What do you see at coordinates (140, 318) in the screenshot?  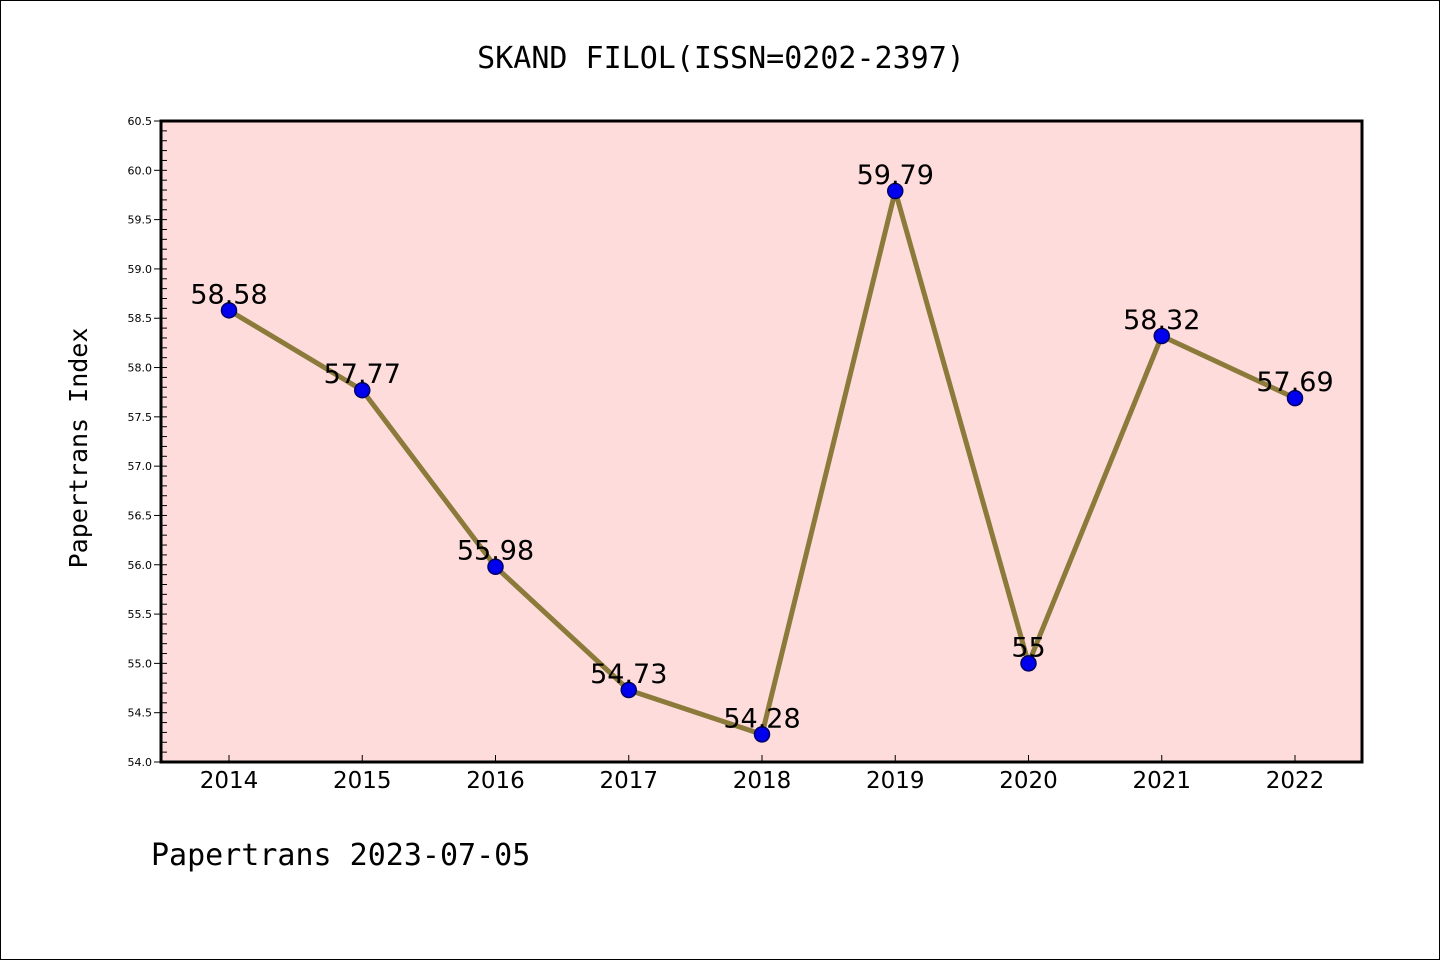 I see `y-tick-label: 58.5` at bounding box center [140, 318].